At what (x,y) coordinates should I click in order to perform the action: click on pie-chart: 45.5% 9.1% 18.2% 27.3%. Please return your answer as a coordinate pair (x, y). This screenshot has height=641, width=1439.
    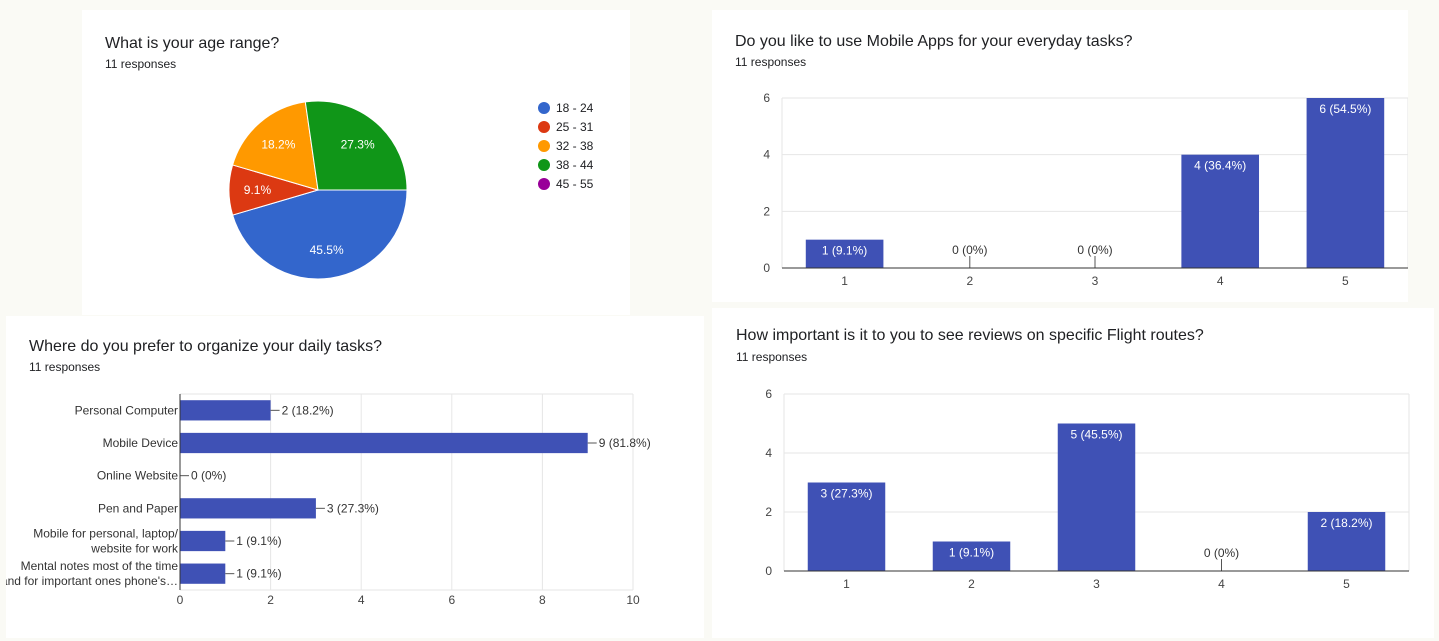
    Looking at the image, I should click on (318, 190).